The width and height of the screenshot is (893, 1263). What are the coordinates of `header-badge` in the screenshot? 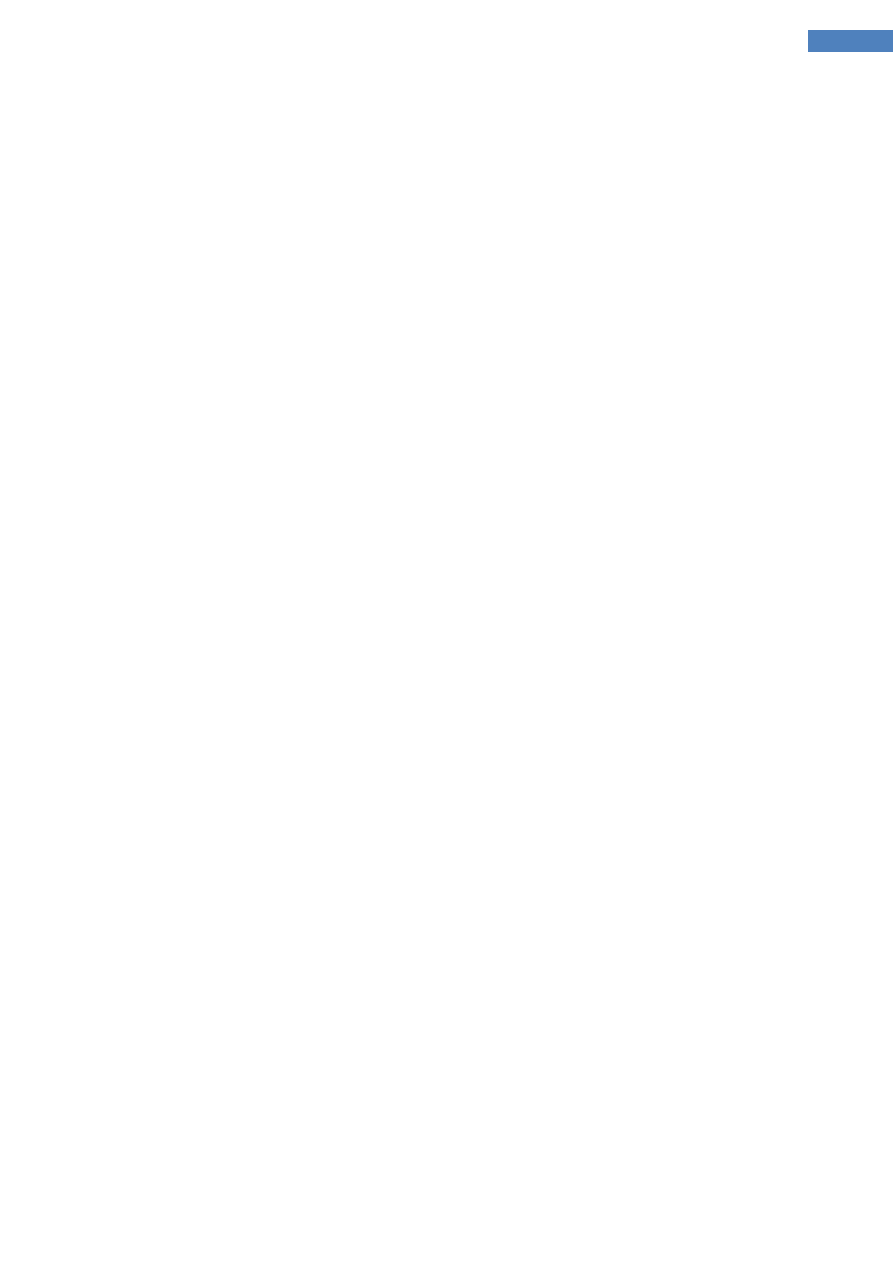 It's located at (850, 41).